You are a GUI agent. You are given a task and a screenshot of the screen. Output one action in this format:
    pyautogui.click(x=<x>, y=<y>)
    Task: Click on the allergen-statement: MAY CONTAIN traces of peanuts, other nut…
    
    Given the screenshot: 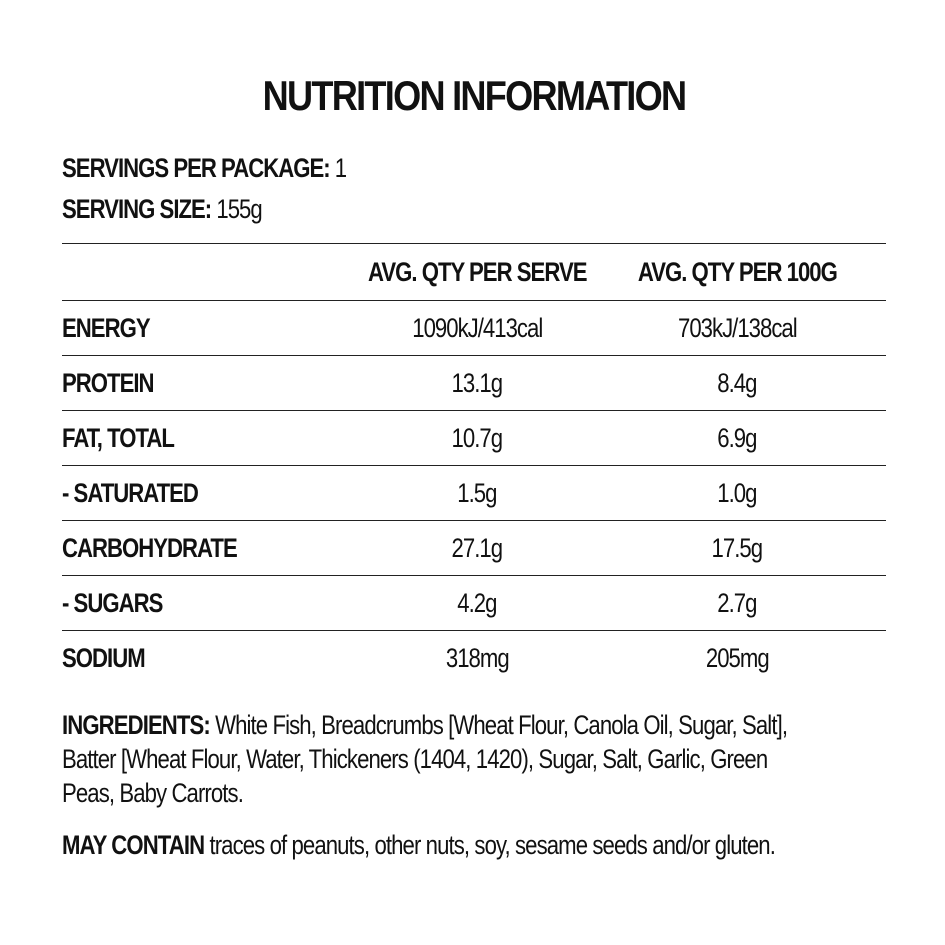 What is the action you would take?
    pyautogui.click(x=472, y=845)
    